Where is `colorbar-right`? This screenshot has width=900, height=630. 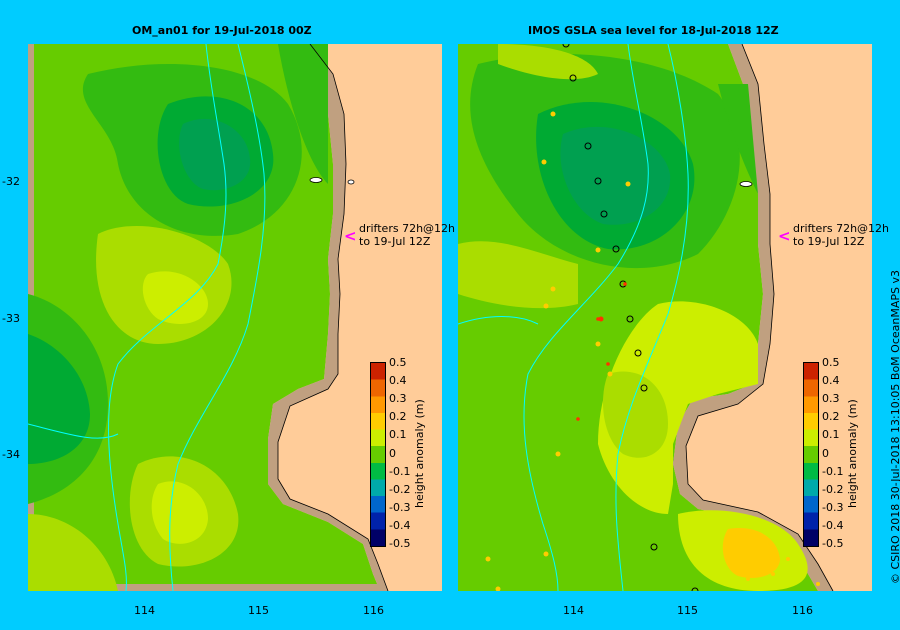 colorbar-right is located at coordinates (811, 454).